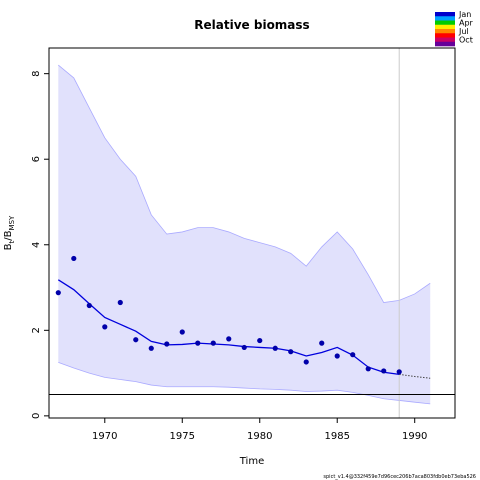  Describe the element at coordinates (36, 245) in the screenshot. I see `y-tick-label: 4` at that location.